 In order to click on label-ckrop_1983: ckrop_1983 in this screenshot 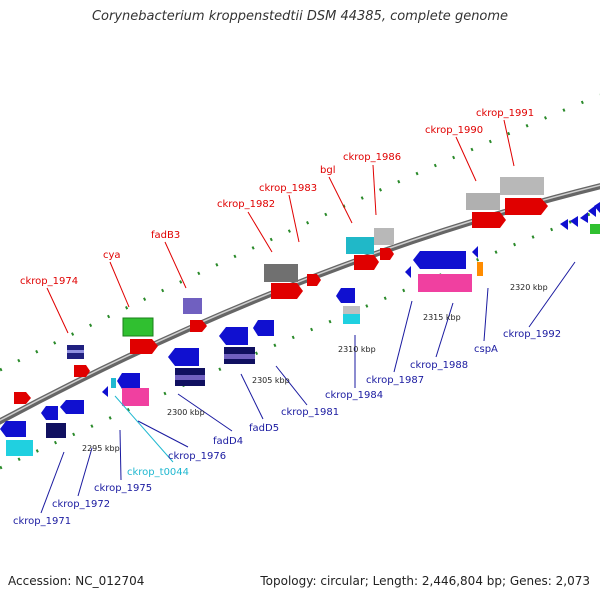, I will do `click(288, 188)`.